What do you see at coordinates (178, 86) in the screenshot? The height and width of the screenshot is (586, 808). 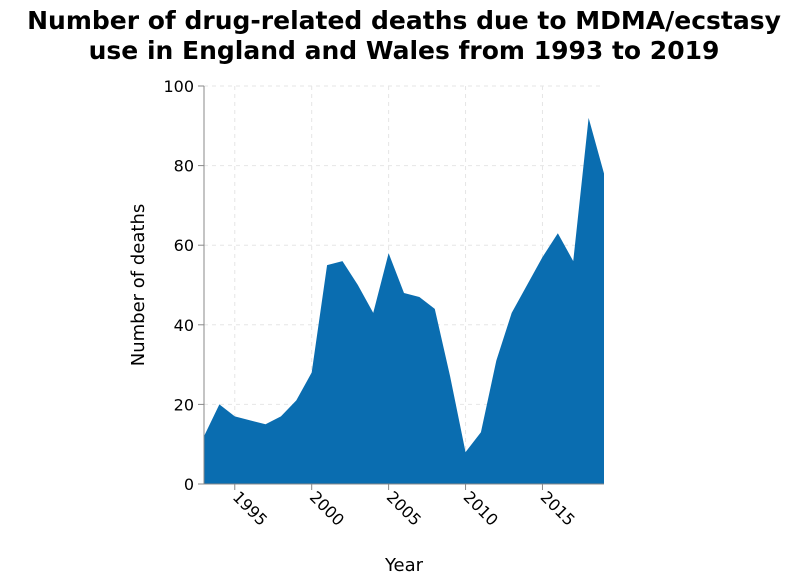 I see `y-tick-label-5: 100` at bounding box center [178, 86].